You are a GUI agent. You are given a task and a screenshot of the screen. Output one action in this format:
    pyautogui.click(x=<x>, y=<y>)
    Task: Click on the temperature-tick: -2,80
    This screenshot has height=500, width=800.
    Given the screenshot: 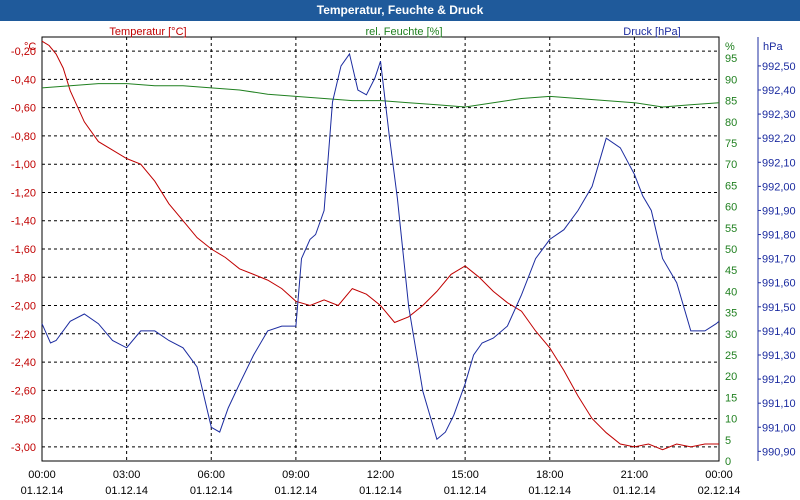 What is the action you would take?
    pyautogui.click(x=23, y=420)
    